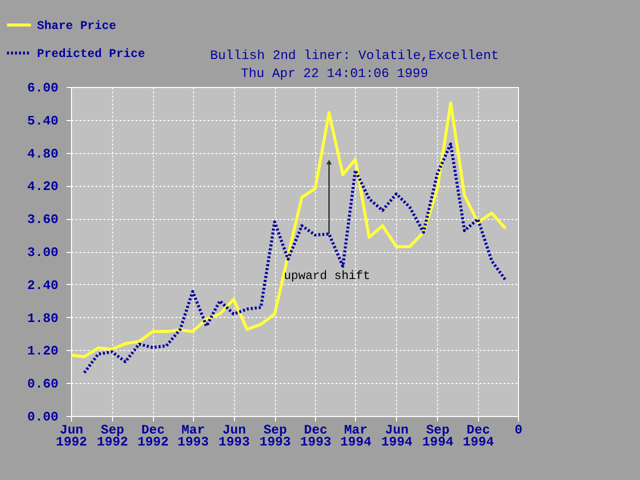 The image size is (640, 480). What do you see at coordinates (354, 55) in the screenshot?
I see `chart-title: Bullish 2nd liner: Volatile,Excellent` at bounding box center [354, 55].